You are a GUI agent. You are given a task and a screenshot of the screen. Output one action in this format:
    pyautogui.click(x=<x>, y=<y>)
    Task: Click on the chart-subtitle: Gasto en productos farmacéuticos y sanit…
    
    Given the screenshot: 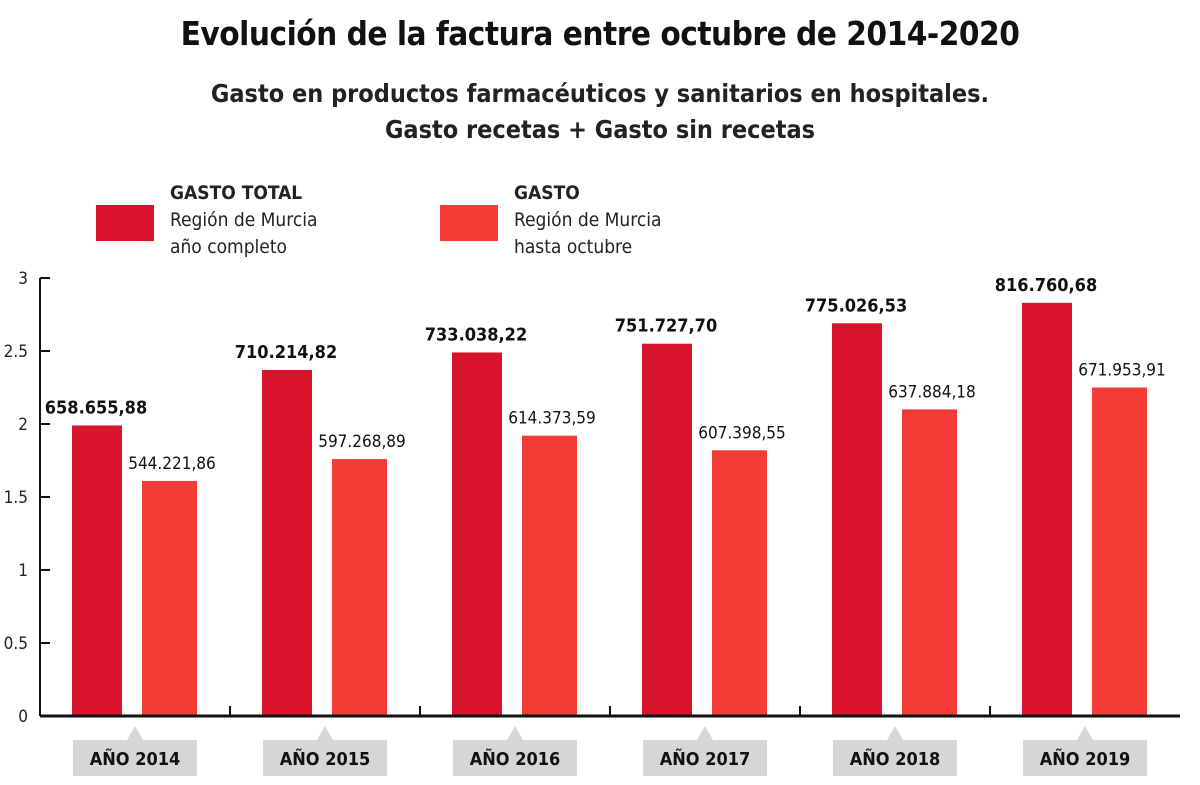 What is the action you would take?
    pyautogui.click(x=600, y=112)
    